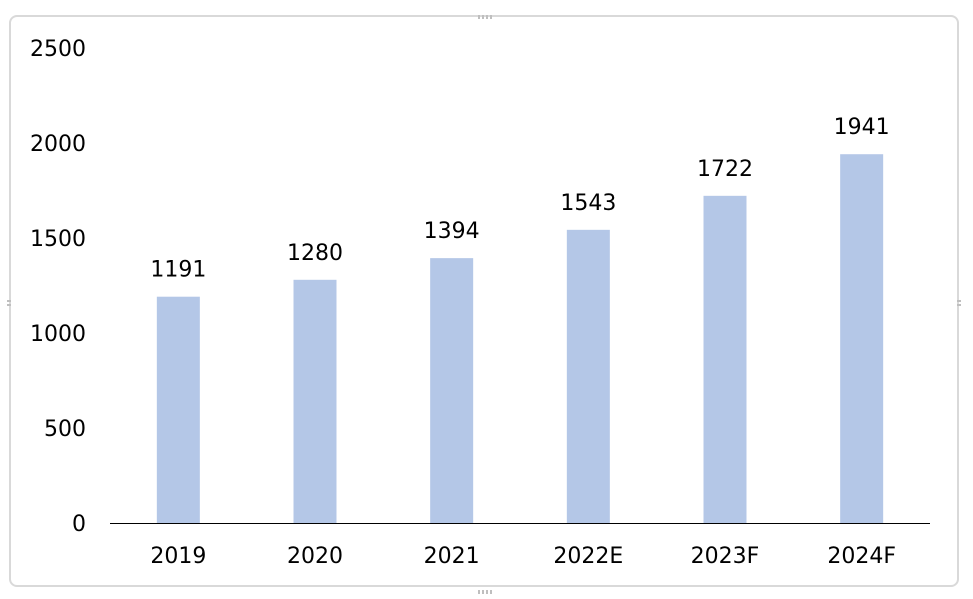  Describe the element at coordinates (315, 401) in the screenshot. I see `bar-2020` at that location.